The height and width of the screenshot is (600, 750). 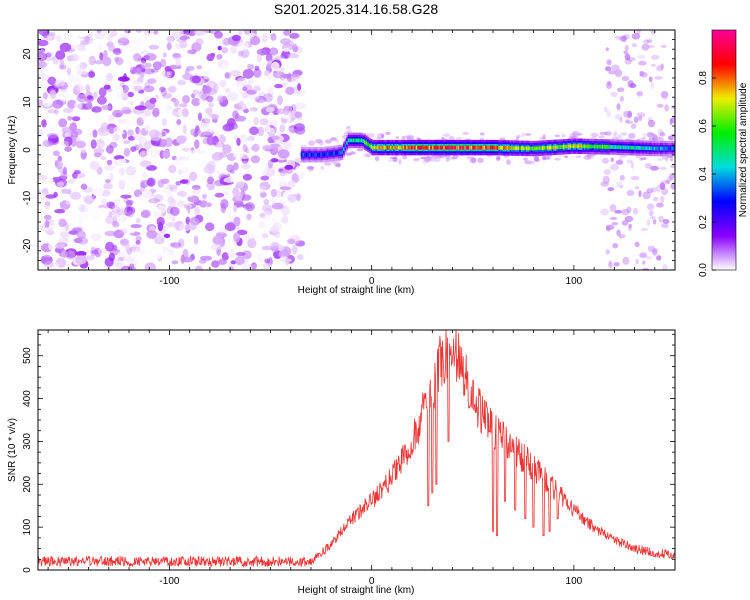 I want to click on x-tick-label: -100, so click(x=169, y=281).